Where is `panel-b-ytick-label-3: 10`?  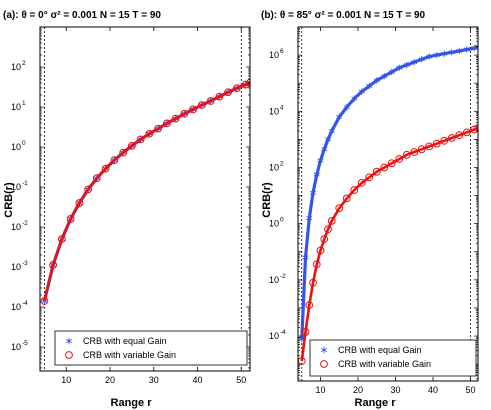 panel-b-ytick-label-3: 10 is located at coordinates (274, 167).